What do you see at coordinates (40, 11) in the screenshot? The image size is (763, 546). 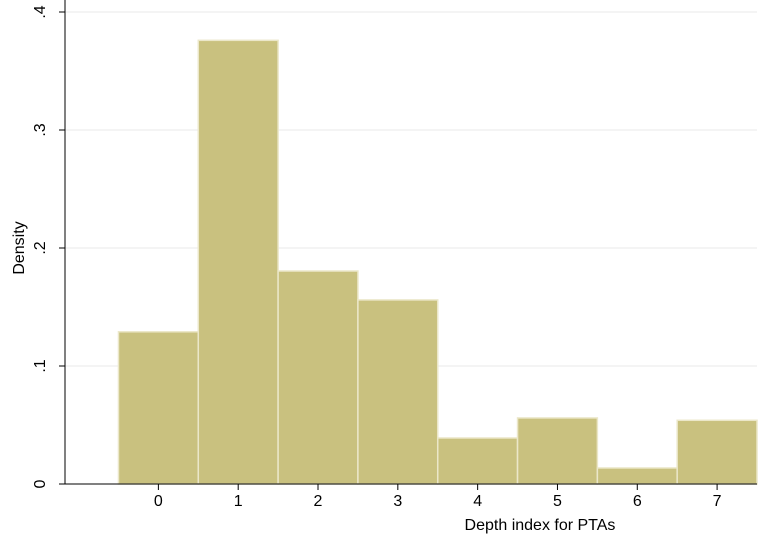 I see `y-tick-label: .4` at bounding box center [40, 11].